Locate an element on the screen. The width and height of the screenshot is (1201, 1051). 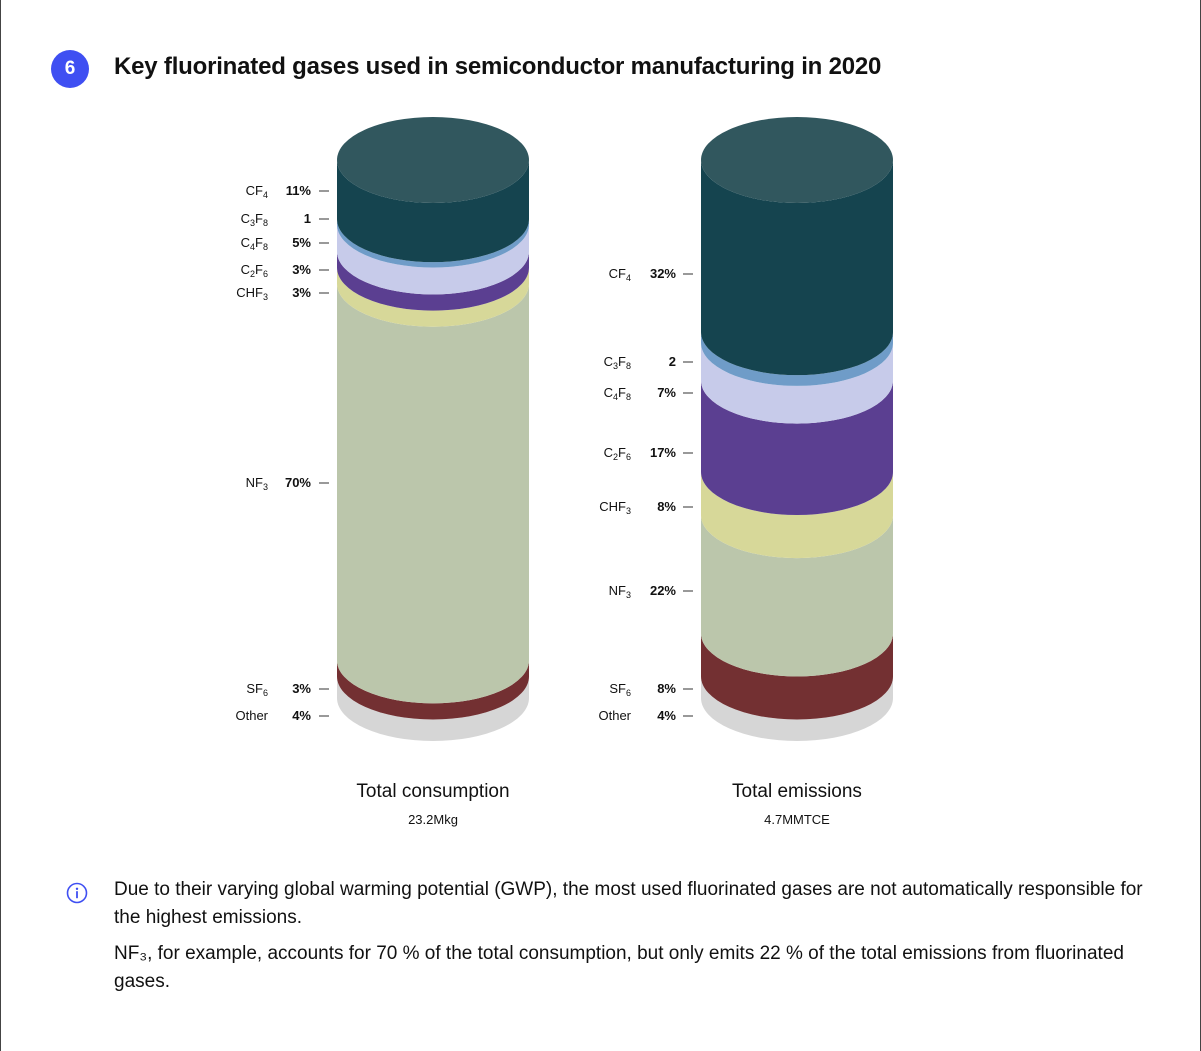
label-cf4-value: 32% is located at coordinates (663, 273).